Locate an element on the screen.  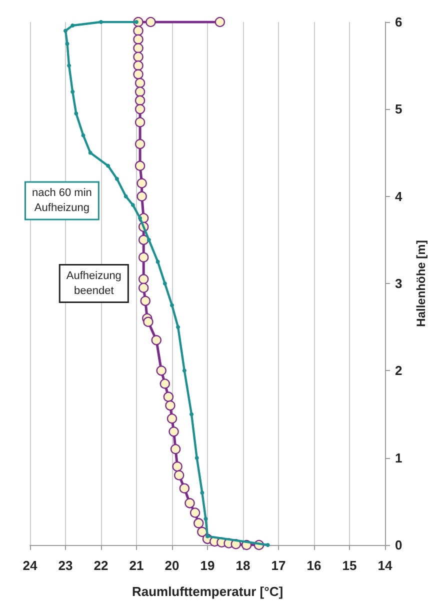
y-tick-label: 5 is located at coordinates (398, 109).